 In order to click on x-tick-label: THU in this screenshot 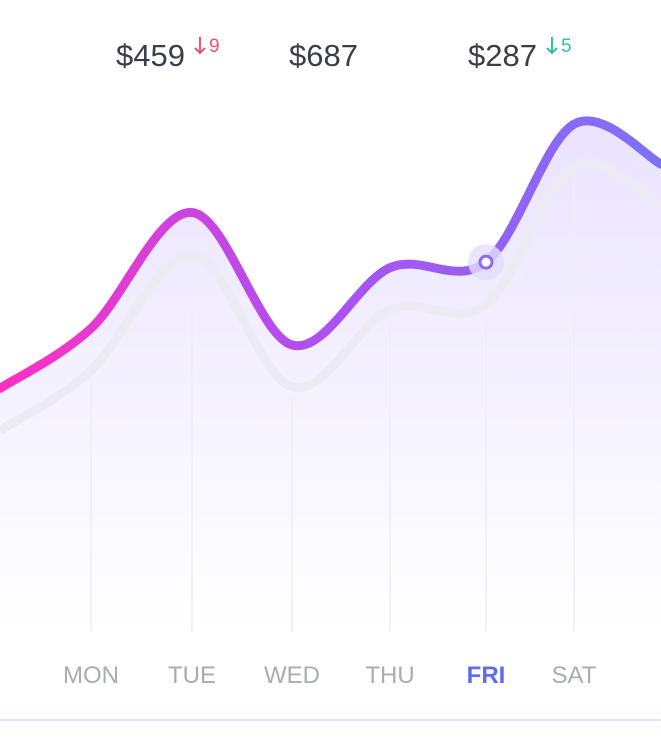, I will do `click(389, 675)`.